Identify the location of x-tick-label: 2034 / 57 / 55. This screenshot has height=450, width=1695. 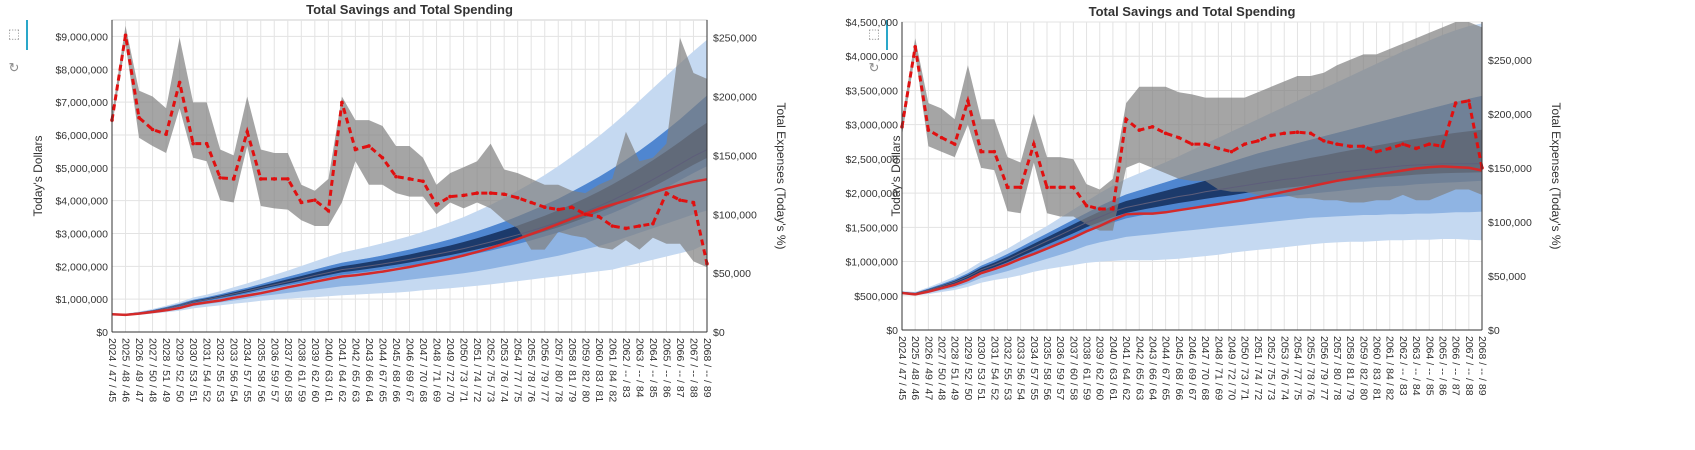
(247, 370).